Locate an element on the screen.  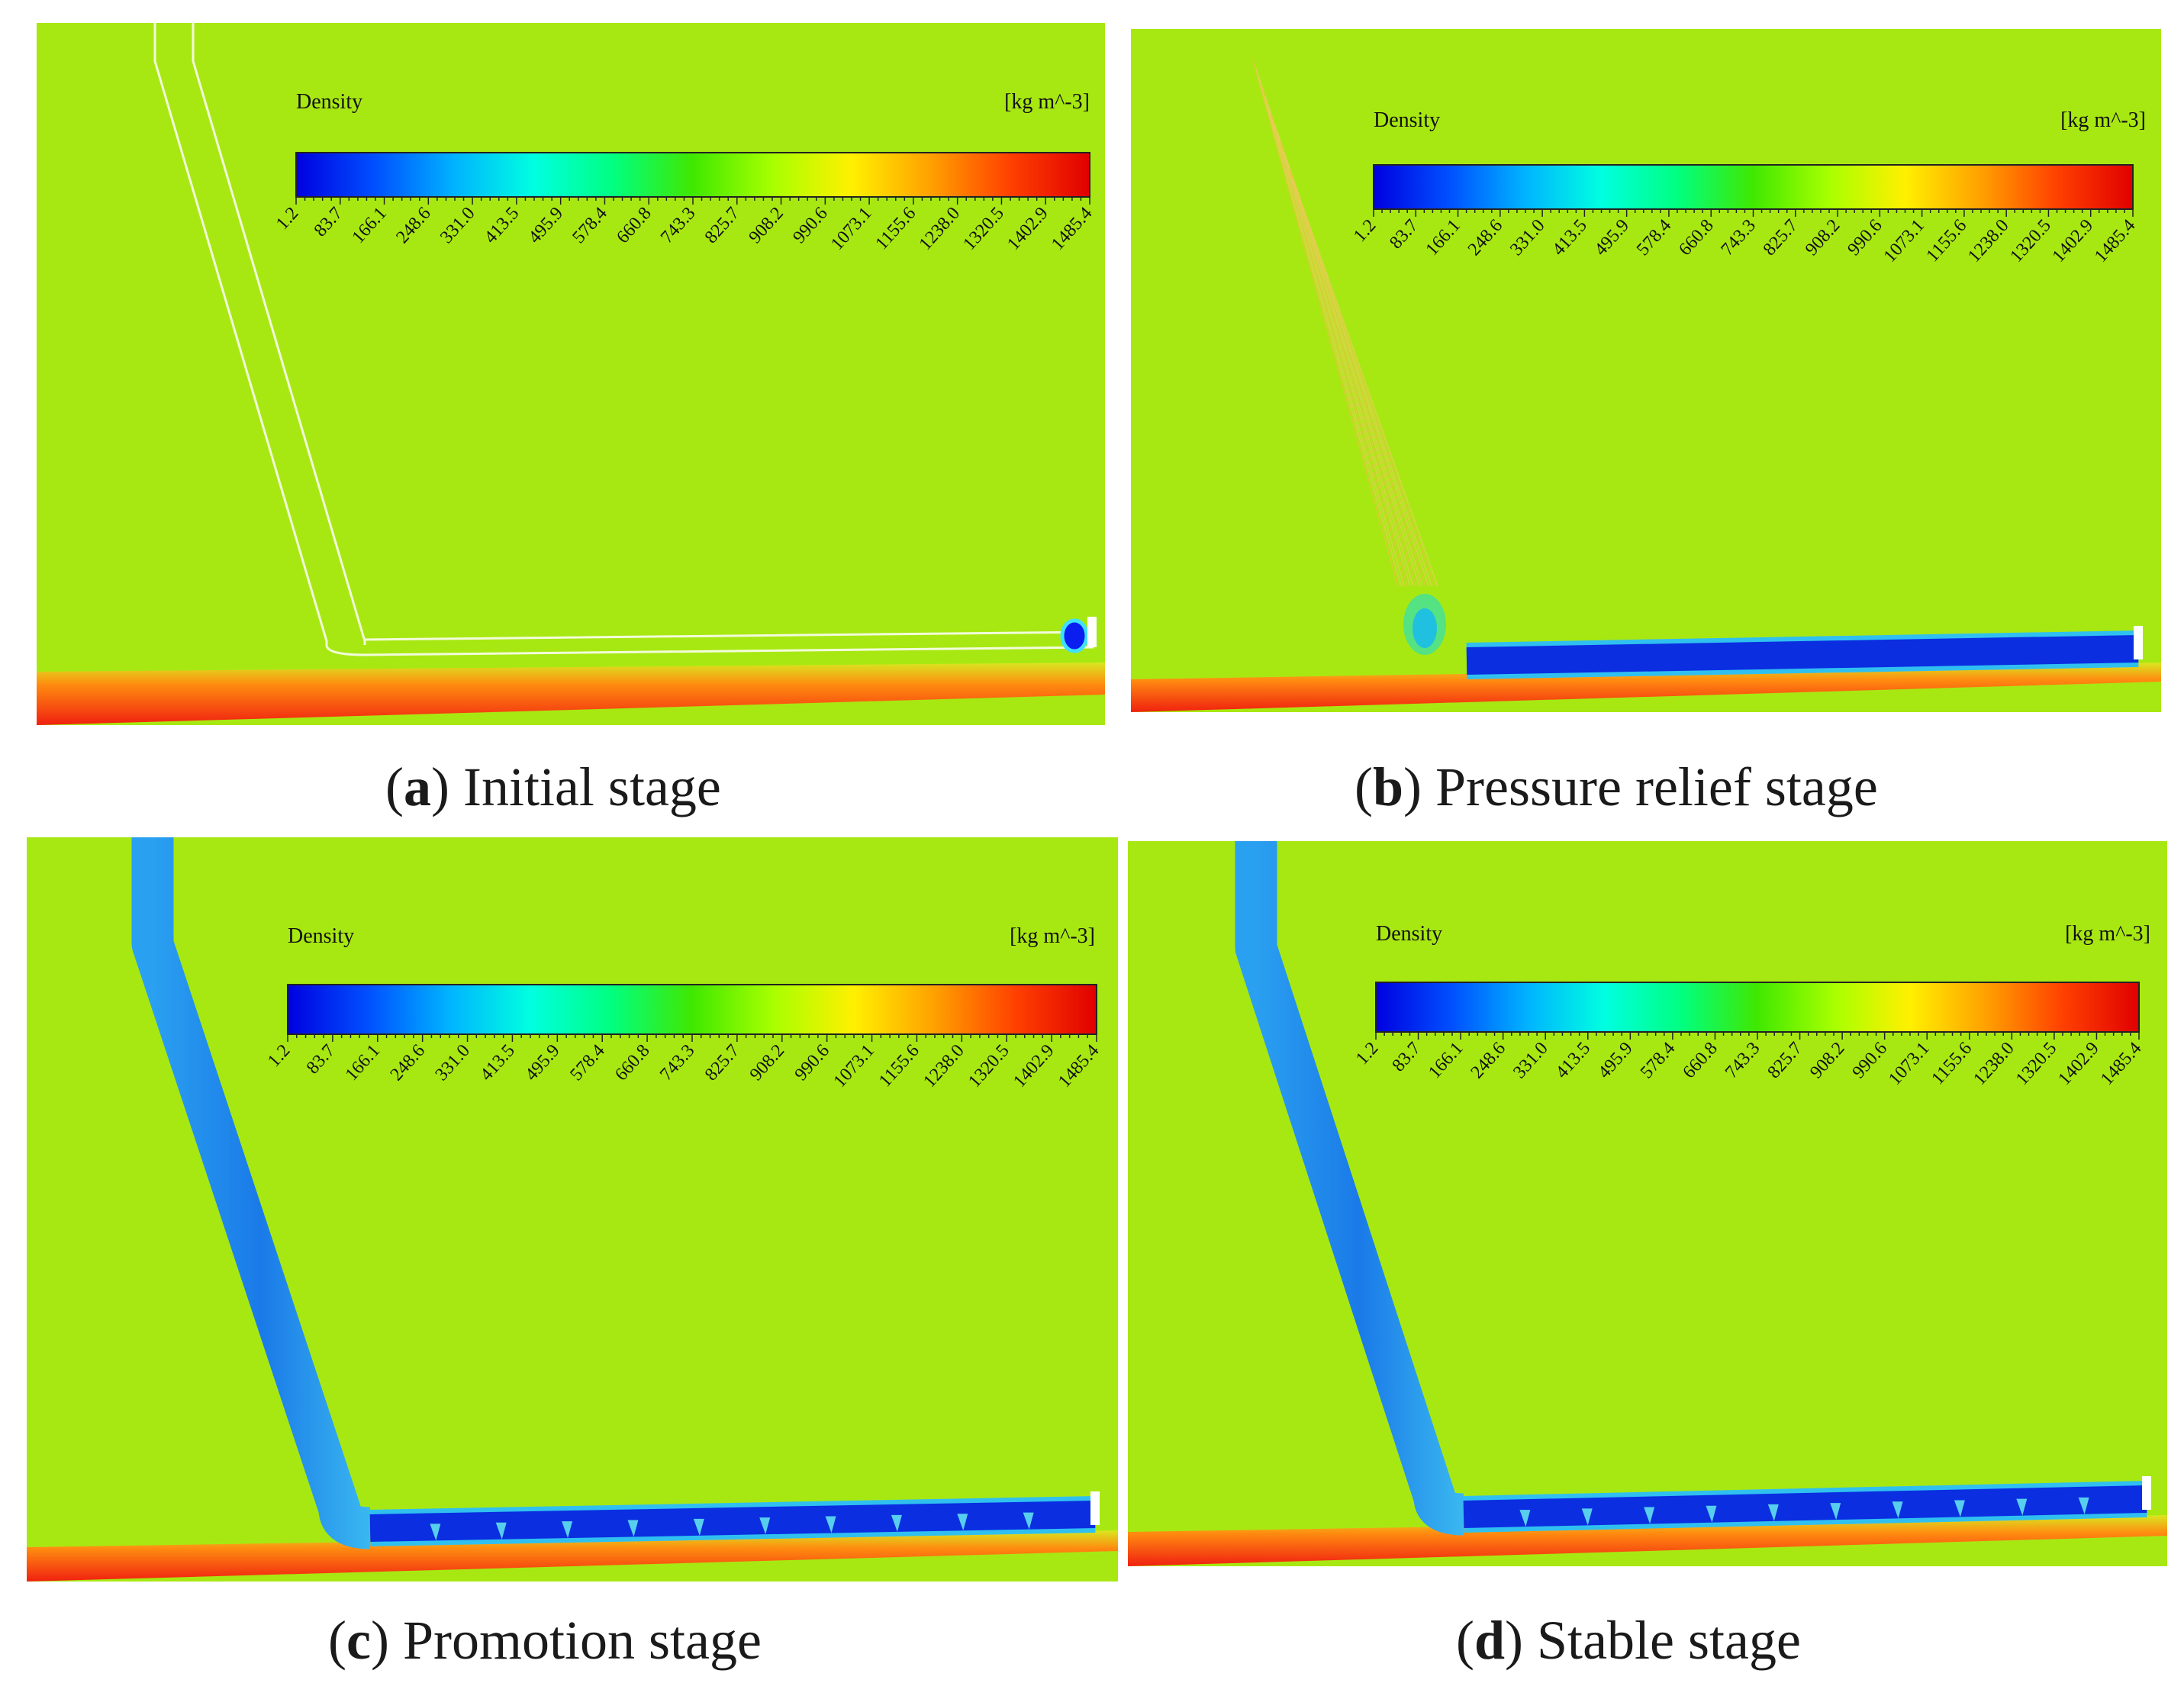
caption-c: (c) Promotion stage is located at coordinates (545, 1641).